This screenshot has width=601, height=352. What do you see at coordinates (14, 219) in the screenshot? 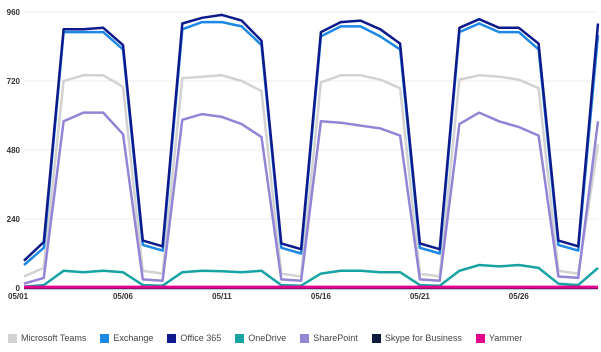
I see `y-tick-label: 240` at bounding box center [14, 219].